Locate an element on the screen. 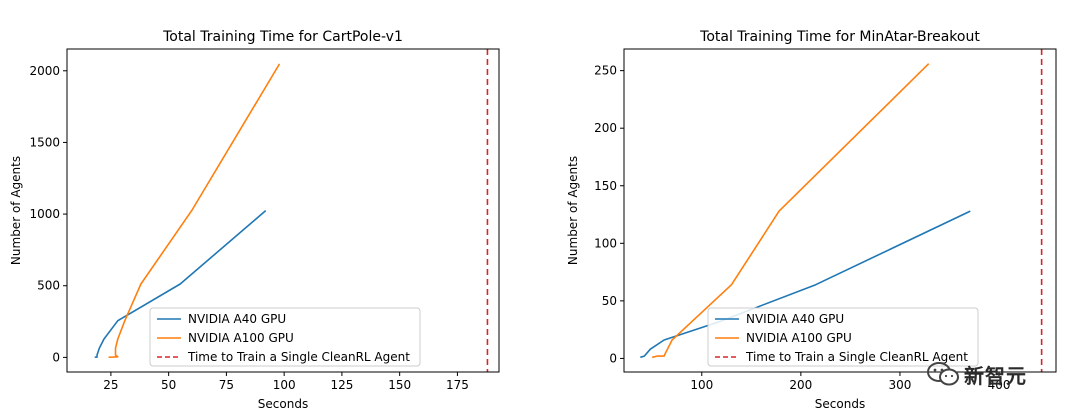 The image size is (1080, 419). y-tick-label: 1000 is located at coordinates (44, 214).